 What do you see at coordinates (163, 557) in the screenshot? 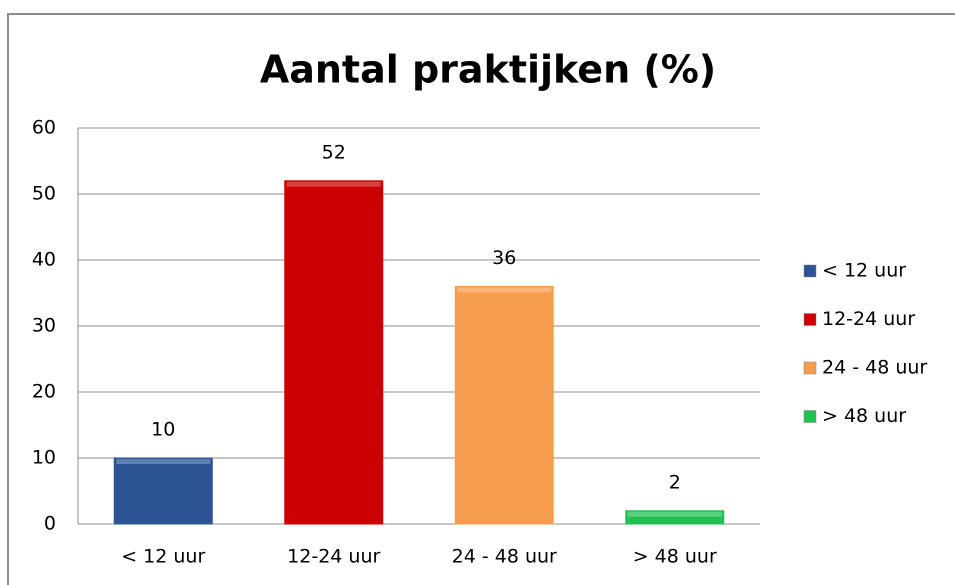
I see `x-tick-label: < 12 uur` at bounding box center [163, 557].